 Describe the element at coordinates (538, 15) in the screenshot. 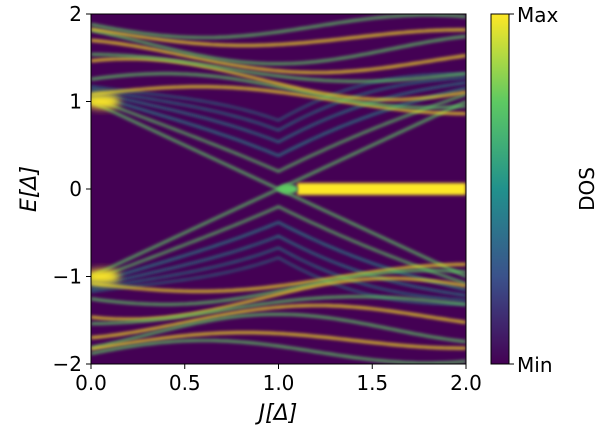

I see `colorbar-max-label: Max` at that location.